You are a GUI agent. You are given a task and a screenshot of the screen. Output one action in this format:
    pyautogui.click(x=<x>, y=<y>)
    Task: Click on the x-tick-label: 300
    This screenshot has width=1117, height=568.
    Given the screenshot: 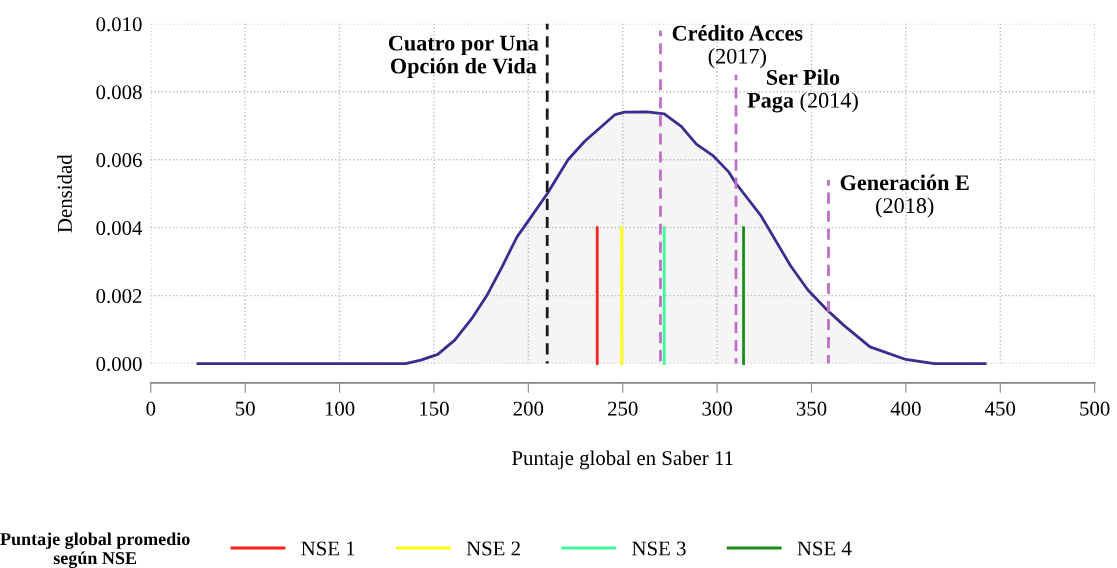 What is the action you would take?
    pyautogui.click(x=717, y=408)
    